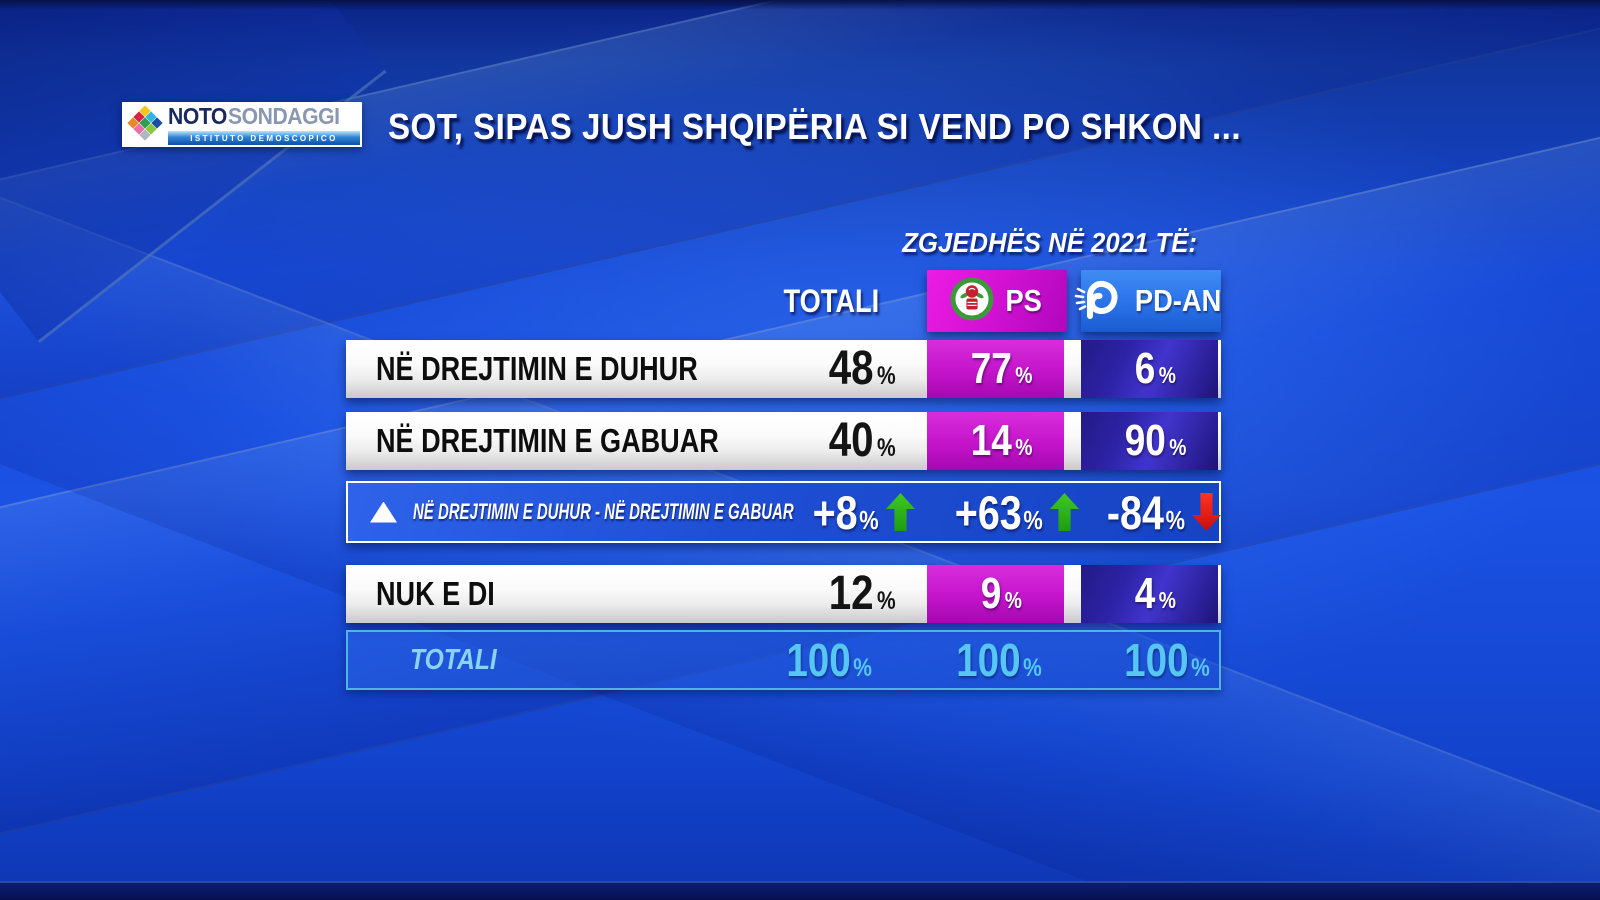  I want to click on brand-mosaic-icon, so click(145, 124).